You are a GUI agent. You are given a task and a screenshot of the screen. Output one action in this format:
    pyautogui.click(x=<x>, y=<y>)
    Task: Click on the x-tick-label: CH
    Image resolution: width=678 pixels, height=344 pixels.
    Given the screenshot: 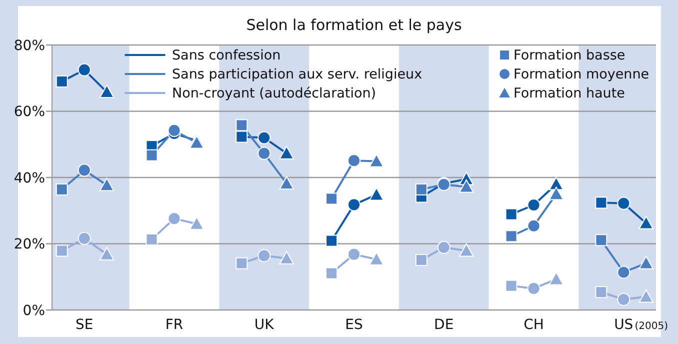 What is the action you would take?
    pyautogui.click(x=534, y=325)
    